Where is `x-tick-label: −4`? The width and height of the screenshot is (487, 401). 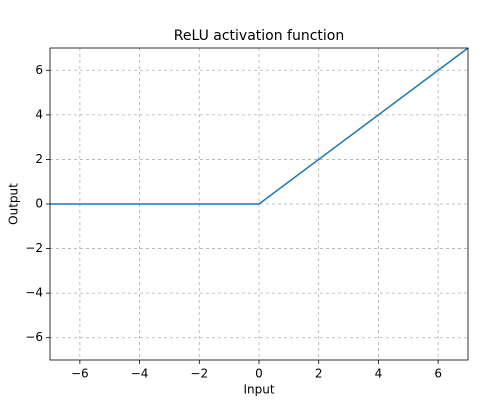
x-tick-label: −4 is located at coordinates (140, 374).